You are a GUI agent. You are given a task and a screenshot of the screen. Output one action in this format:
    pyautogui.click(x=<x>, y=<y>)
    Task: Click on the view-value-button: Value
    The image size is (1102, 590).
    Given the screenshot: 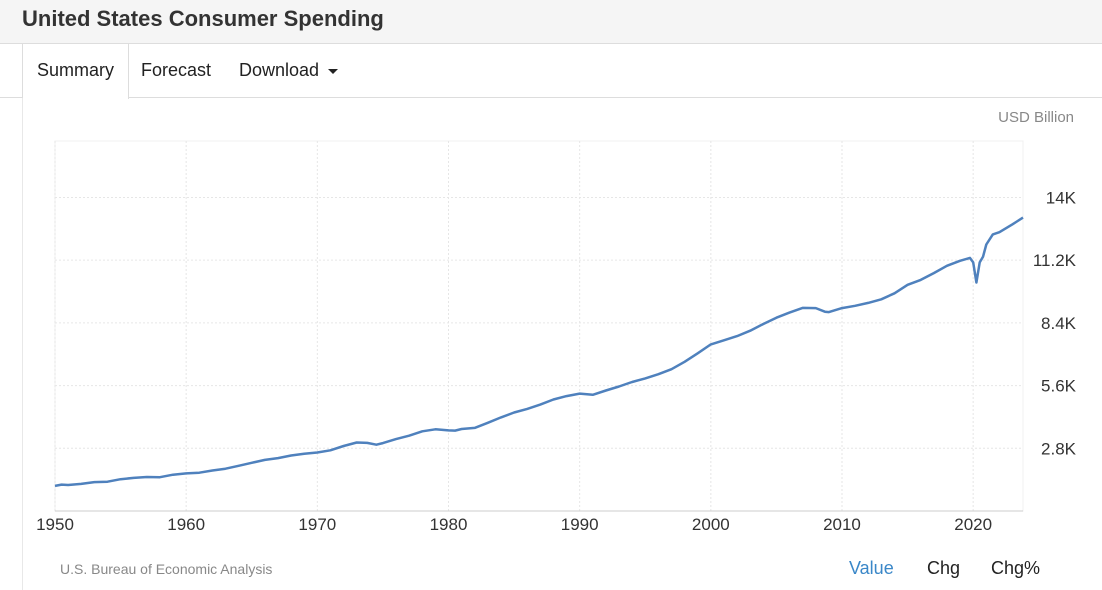 What is the action you would take?
    pyautogui.click(x=871, y=568)
    